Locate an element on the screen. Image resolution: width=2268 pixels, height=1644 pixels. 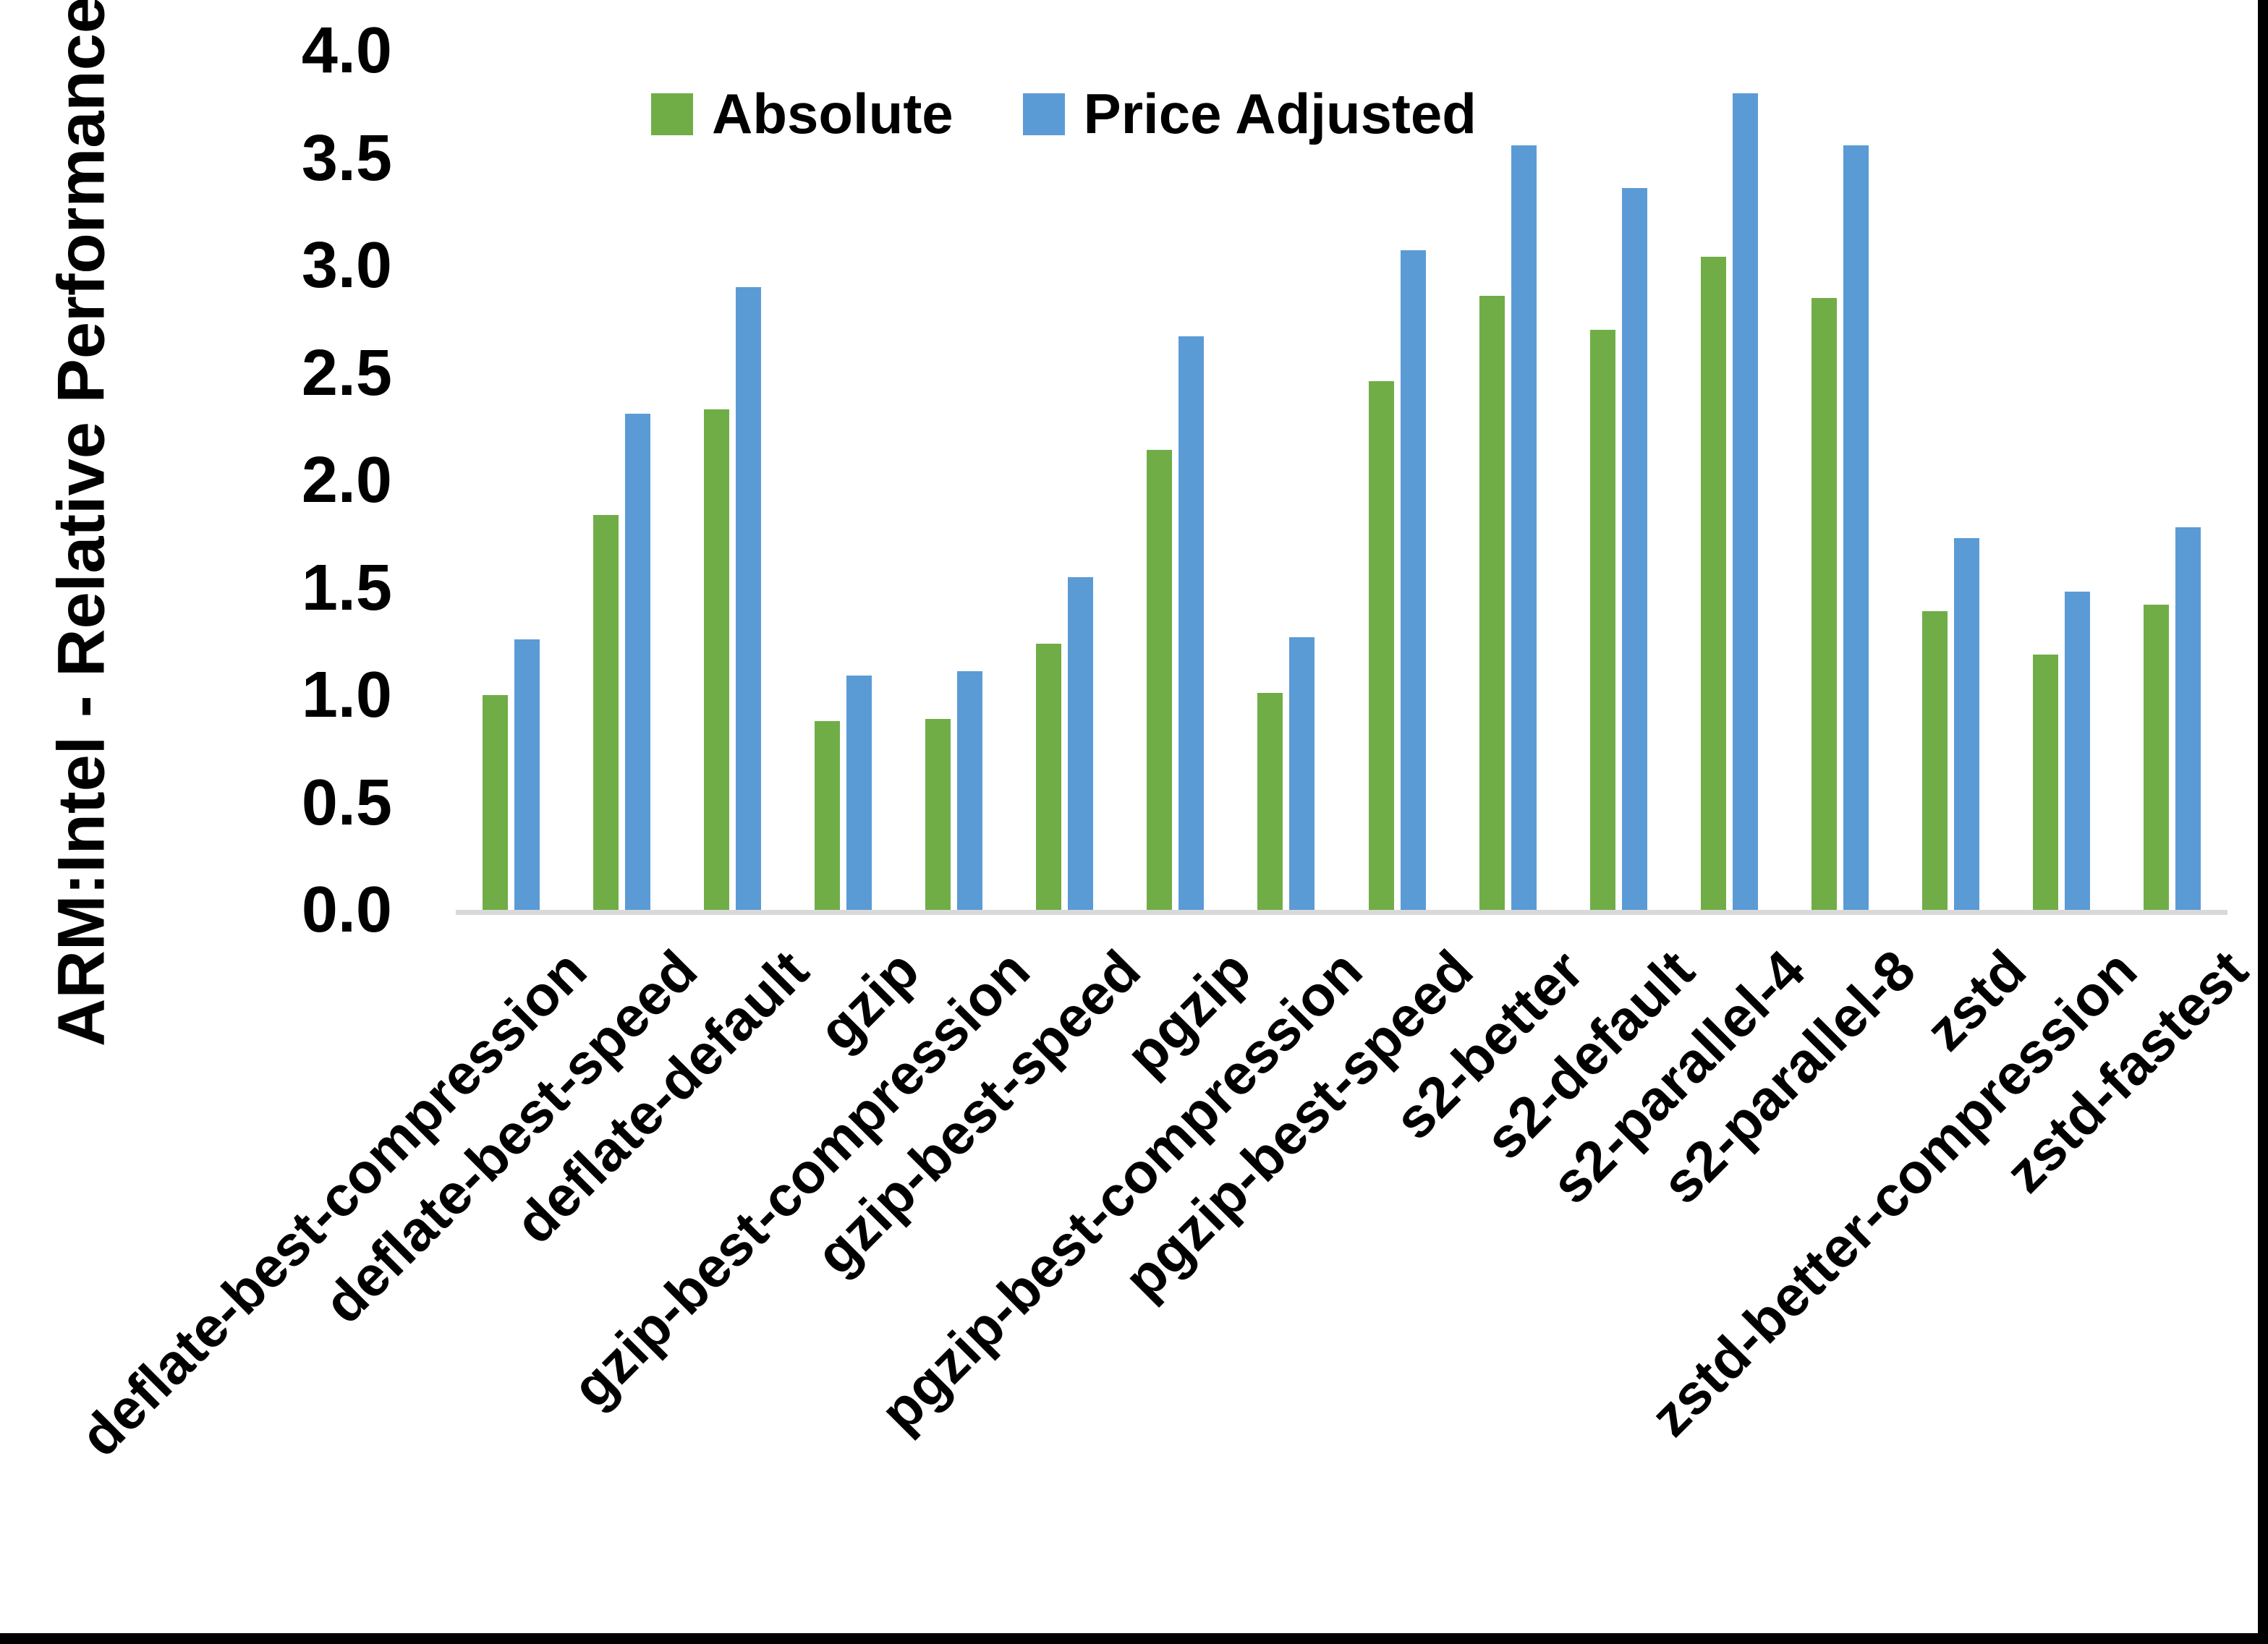
bar-absolute-zstd-better-compression is located at coordinates (2045, 782).